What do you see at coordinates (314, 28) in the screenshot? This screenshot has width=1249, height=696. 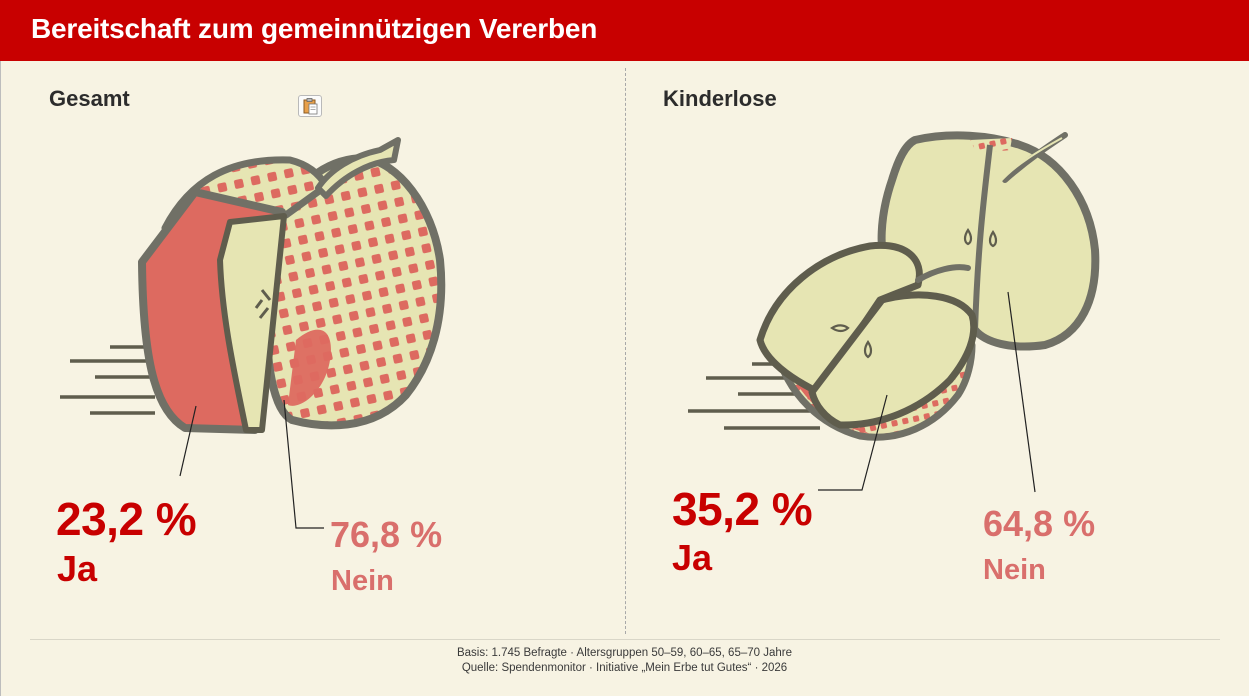 I see `page-title: Bereitschaft zum gemeinnützigen Vererben` at bounding box center [314, 28].